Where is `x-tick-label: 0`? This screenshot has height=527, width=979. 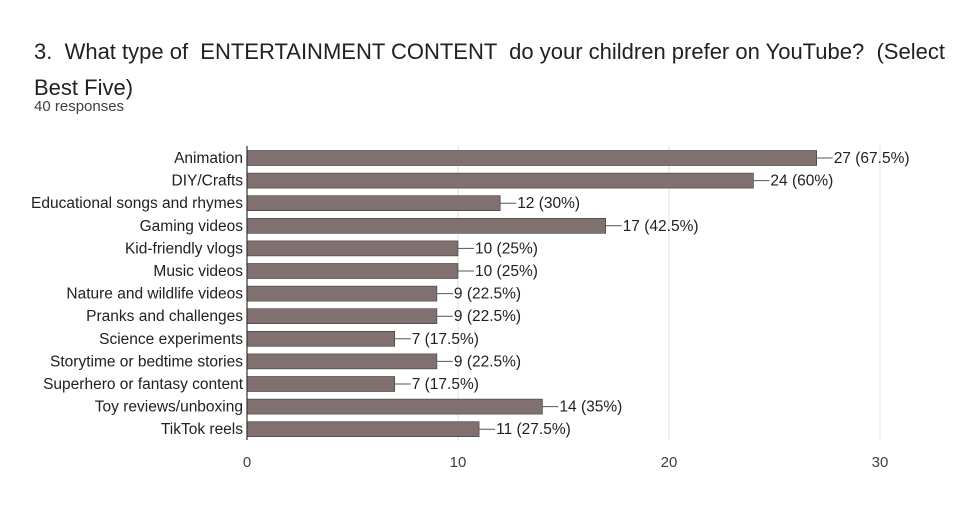
x-tick-label: 0 is located at coordinates (247, 462).